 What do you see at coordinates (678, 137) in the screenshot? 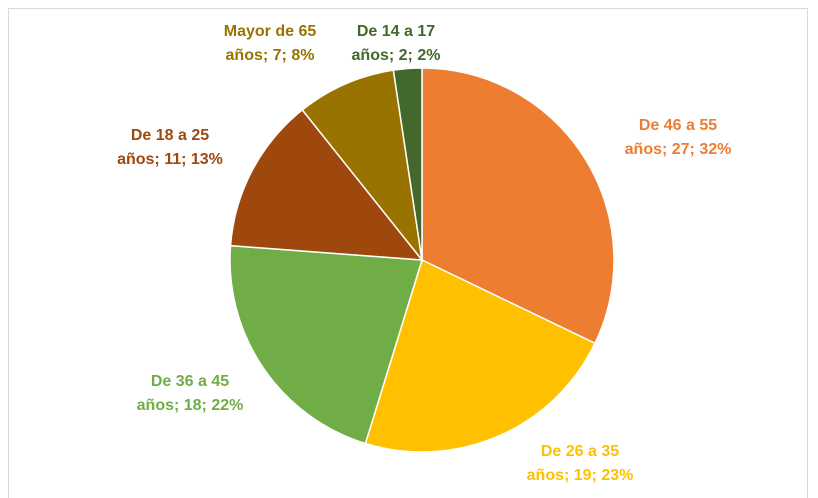
I see `data-label: De 46 a 55 años; 27; 32%` at bounding box center [678, 137].